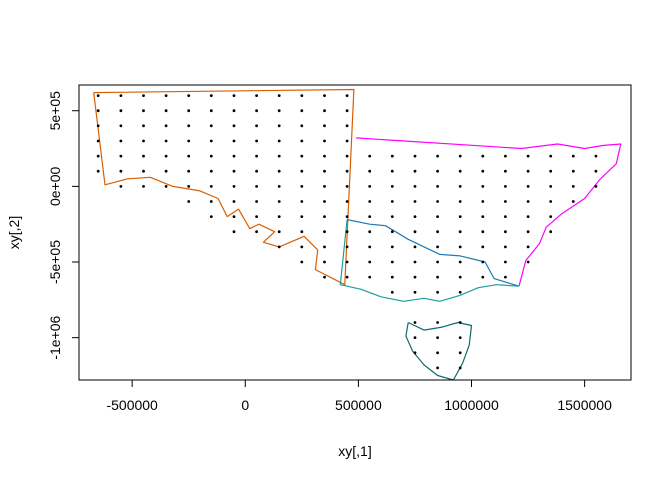 The width and height of the screenshot is (672, 480). I want to click on y-tick-label: 0e+00, so click(55, 186).